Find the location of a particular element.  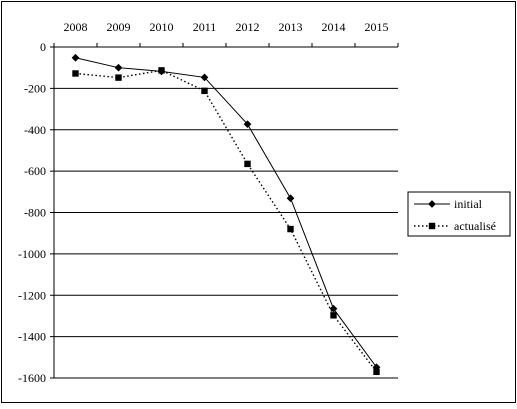

y-tick-label: -400 is located at coordinates (35, 130).